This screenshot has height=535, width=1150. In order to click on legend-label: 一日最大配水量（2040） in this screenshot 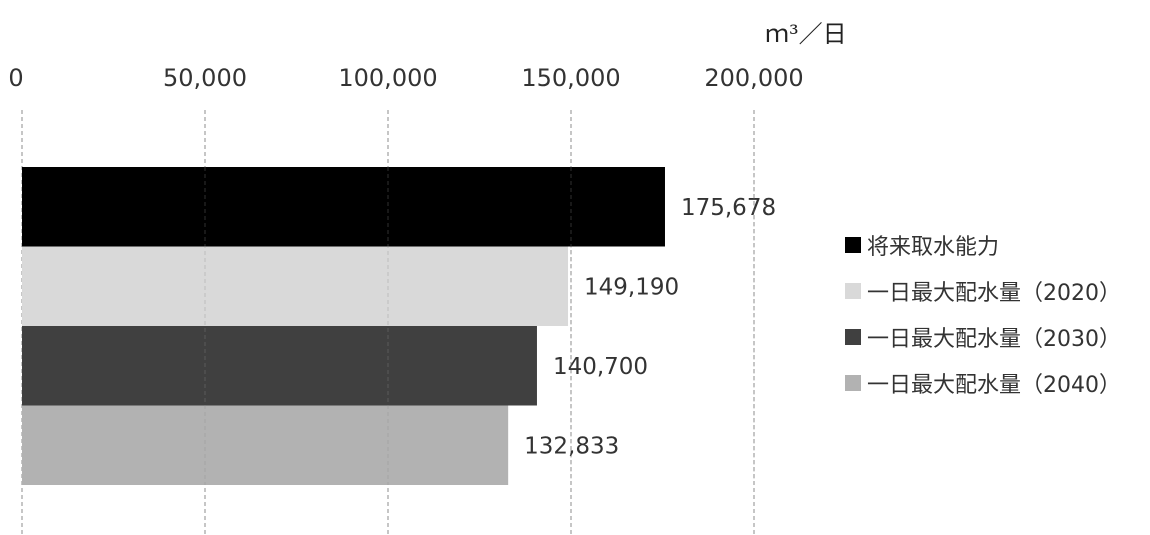, I will do `click(994, 385)`.